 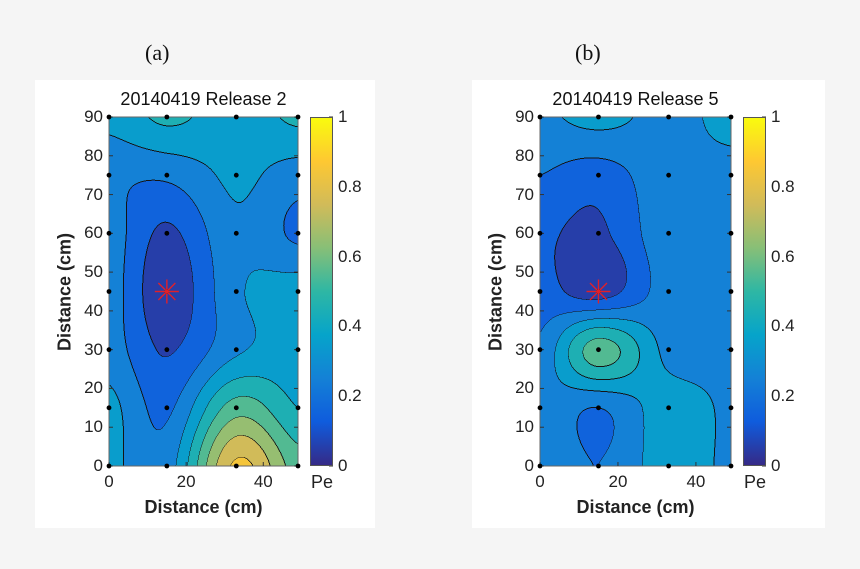 What do you see at coordinates (157, 52) in the screenshot?
I see `panel-label: (a)` at bounding box center [157, 52].